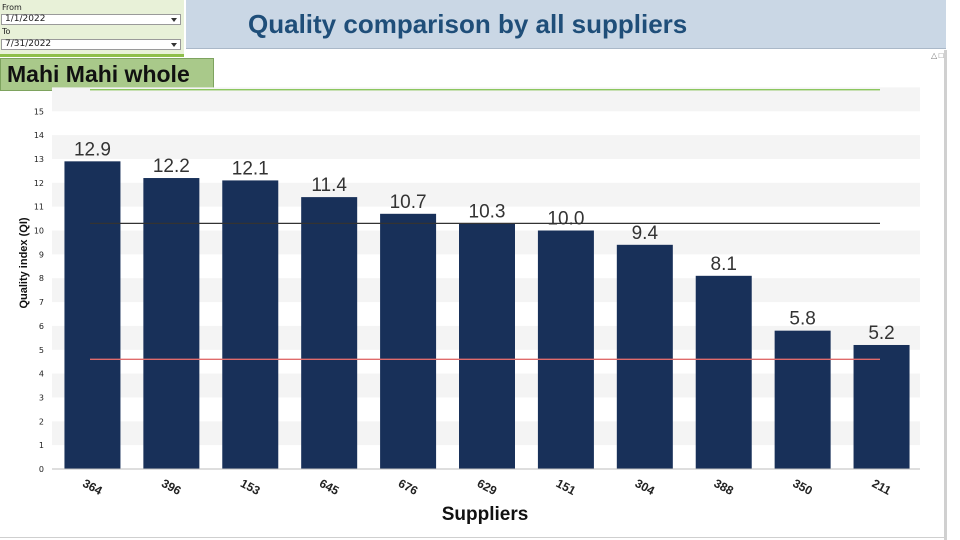  I want to click on y-tick-label: 2, so click(41, 421).